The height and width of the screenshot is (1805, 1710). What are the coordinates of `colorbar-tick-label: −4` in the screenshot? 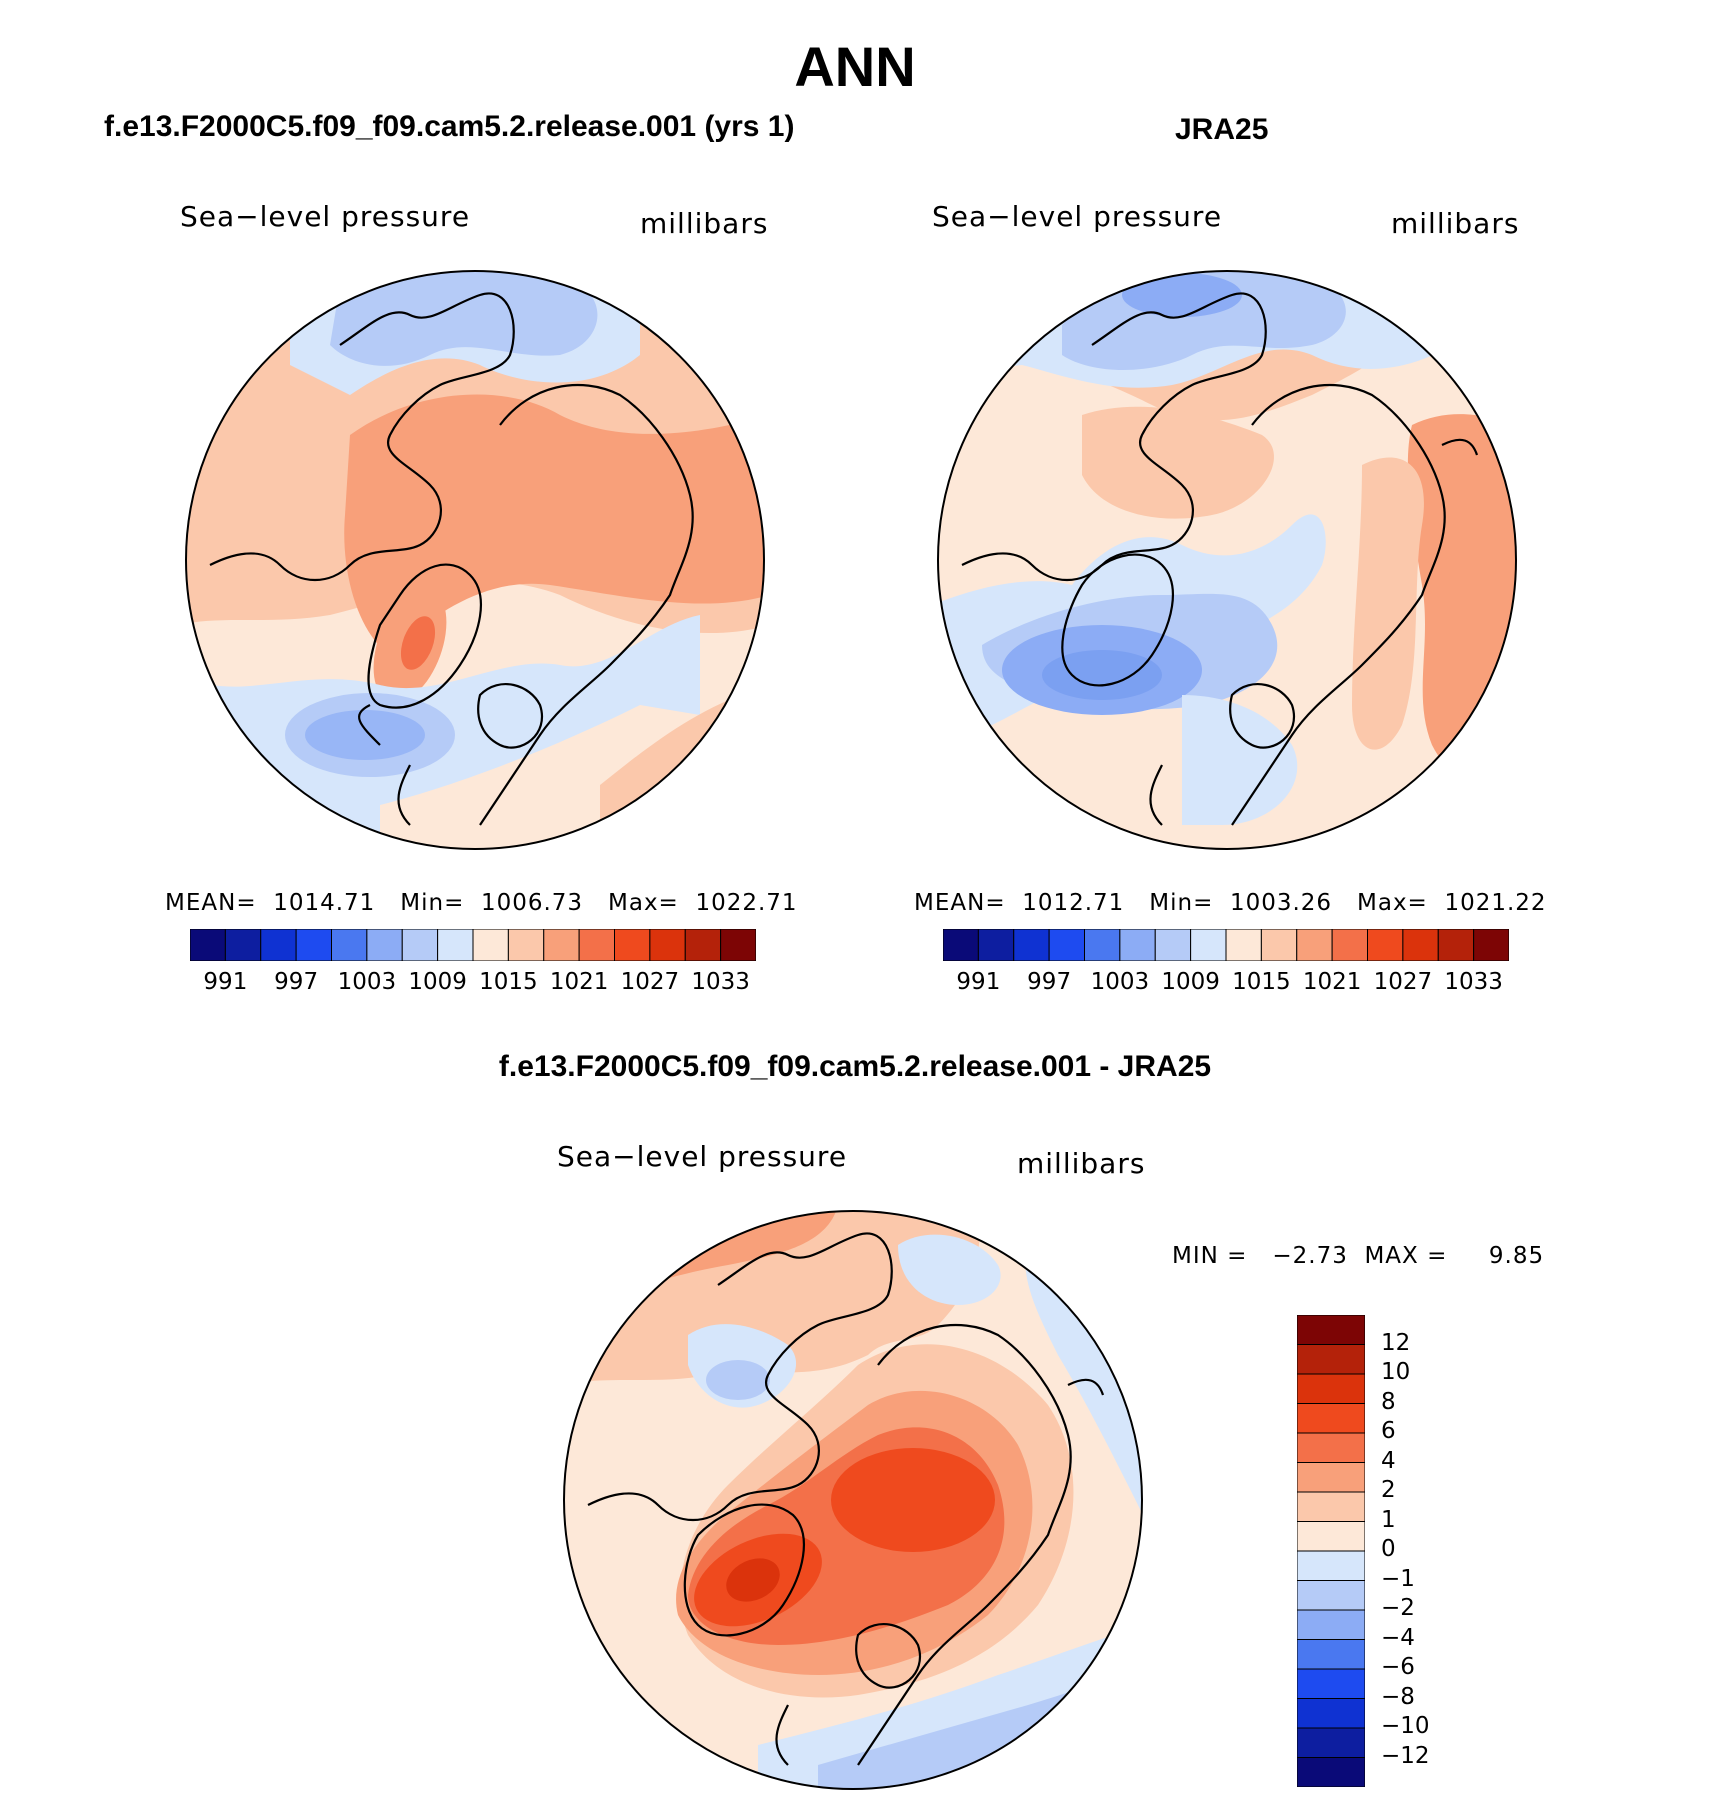 It's located at (1398, 1637).